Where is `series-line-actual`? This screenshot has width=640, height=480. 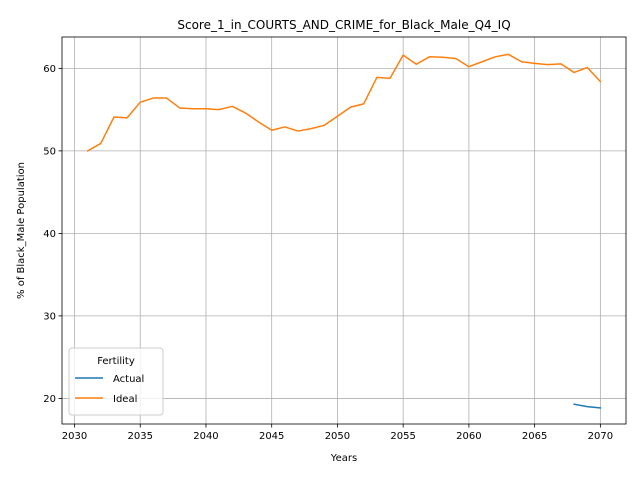
series-line-actual is located at coordinates (587, 406).